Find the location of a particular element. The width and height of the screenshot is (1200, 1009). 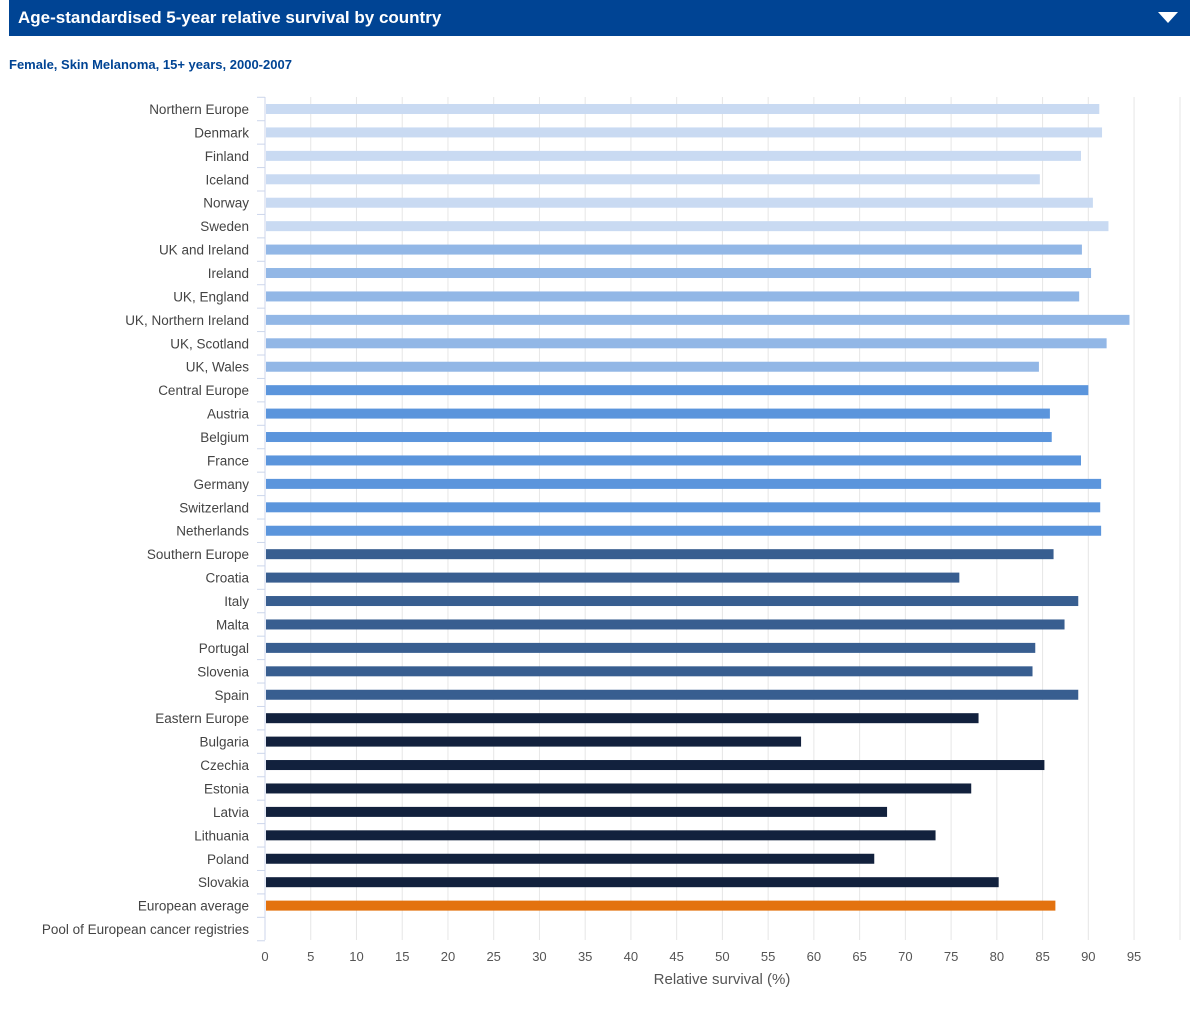

x-tick-label: 90 is located at coordinates (1088, 956).